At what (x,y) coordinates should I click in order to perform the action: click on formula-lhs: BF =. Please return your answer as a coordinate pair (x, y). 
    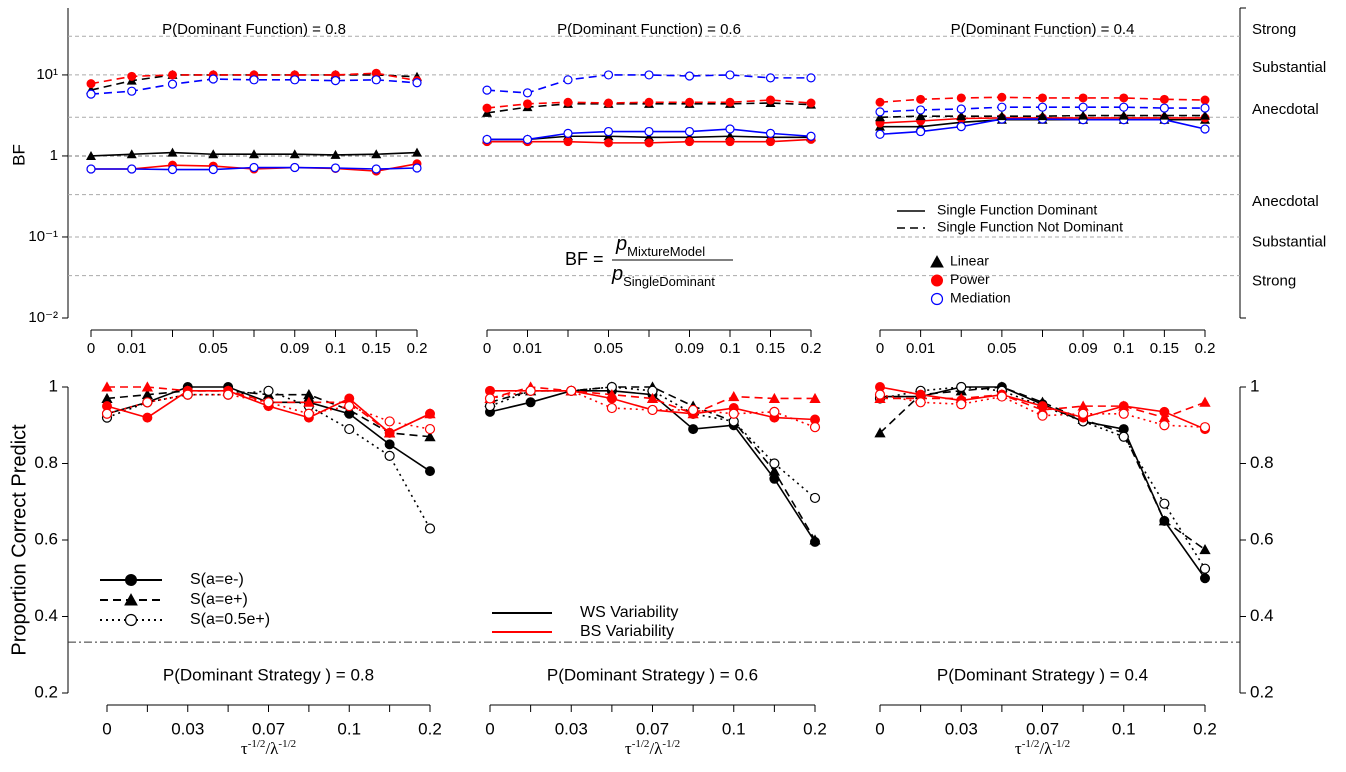
    Looking at the image, I should click on (584, 259).